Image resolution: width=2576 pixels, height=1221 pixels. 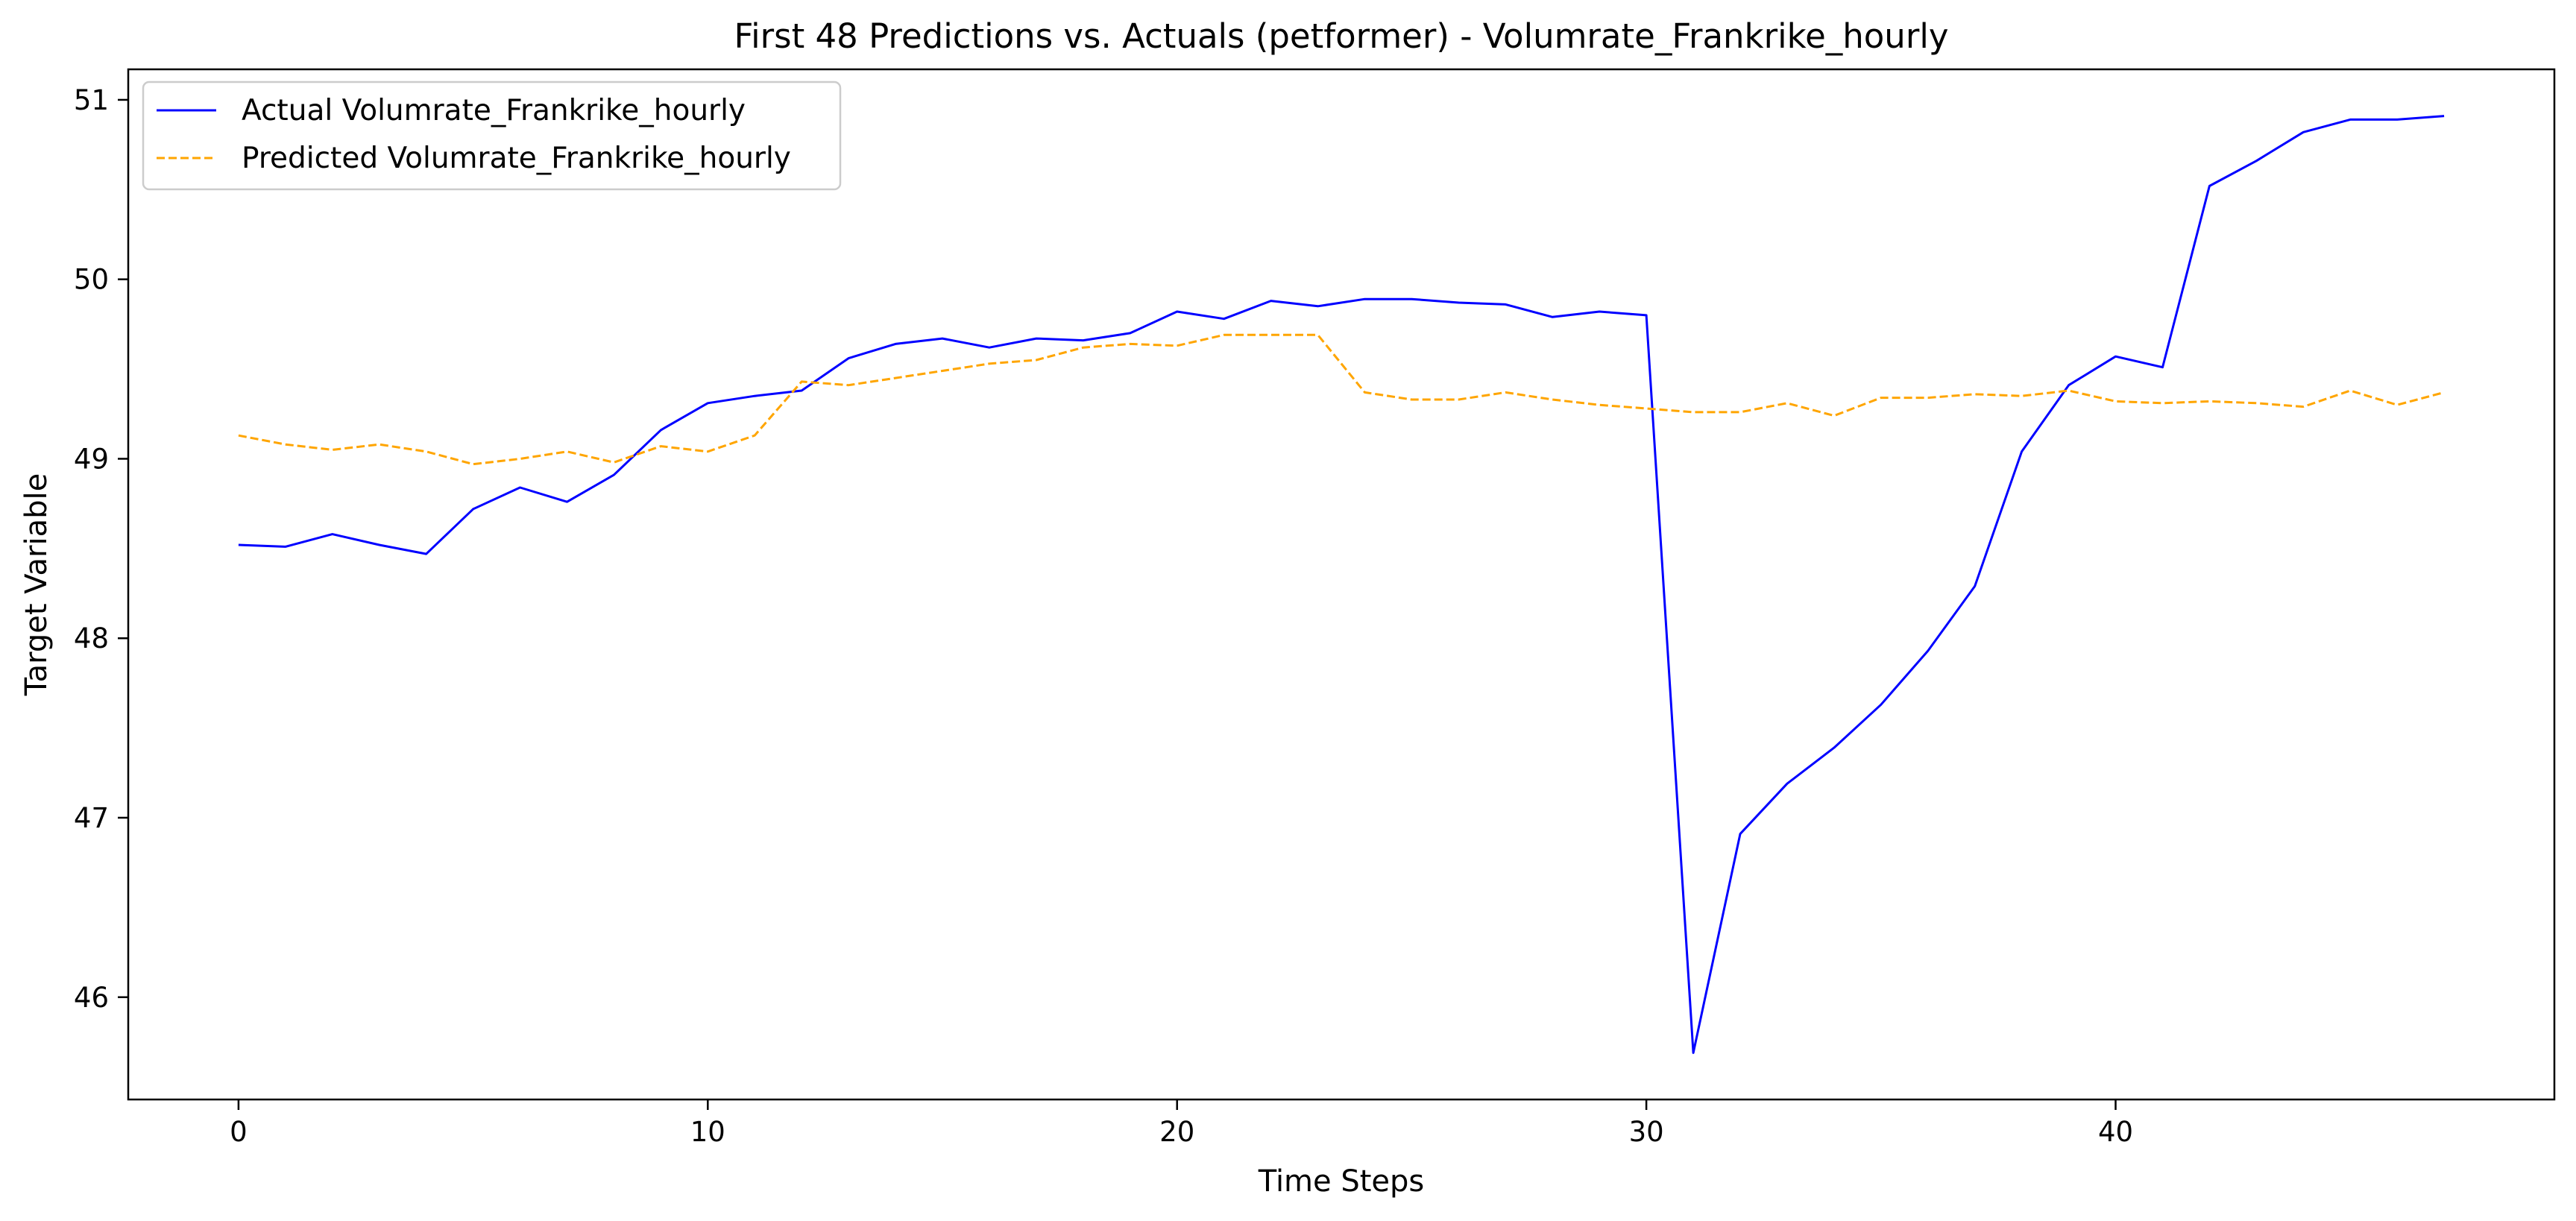 I want to click on legend-label-actual: Actual Volumrate_Frankrike_hourly, so click(x=494, y=110).